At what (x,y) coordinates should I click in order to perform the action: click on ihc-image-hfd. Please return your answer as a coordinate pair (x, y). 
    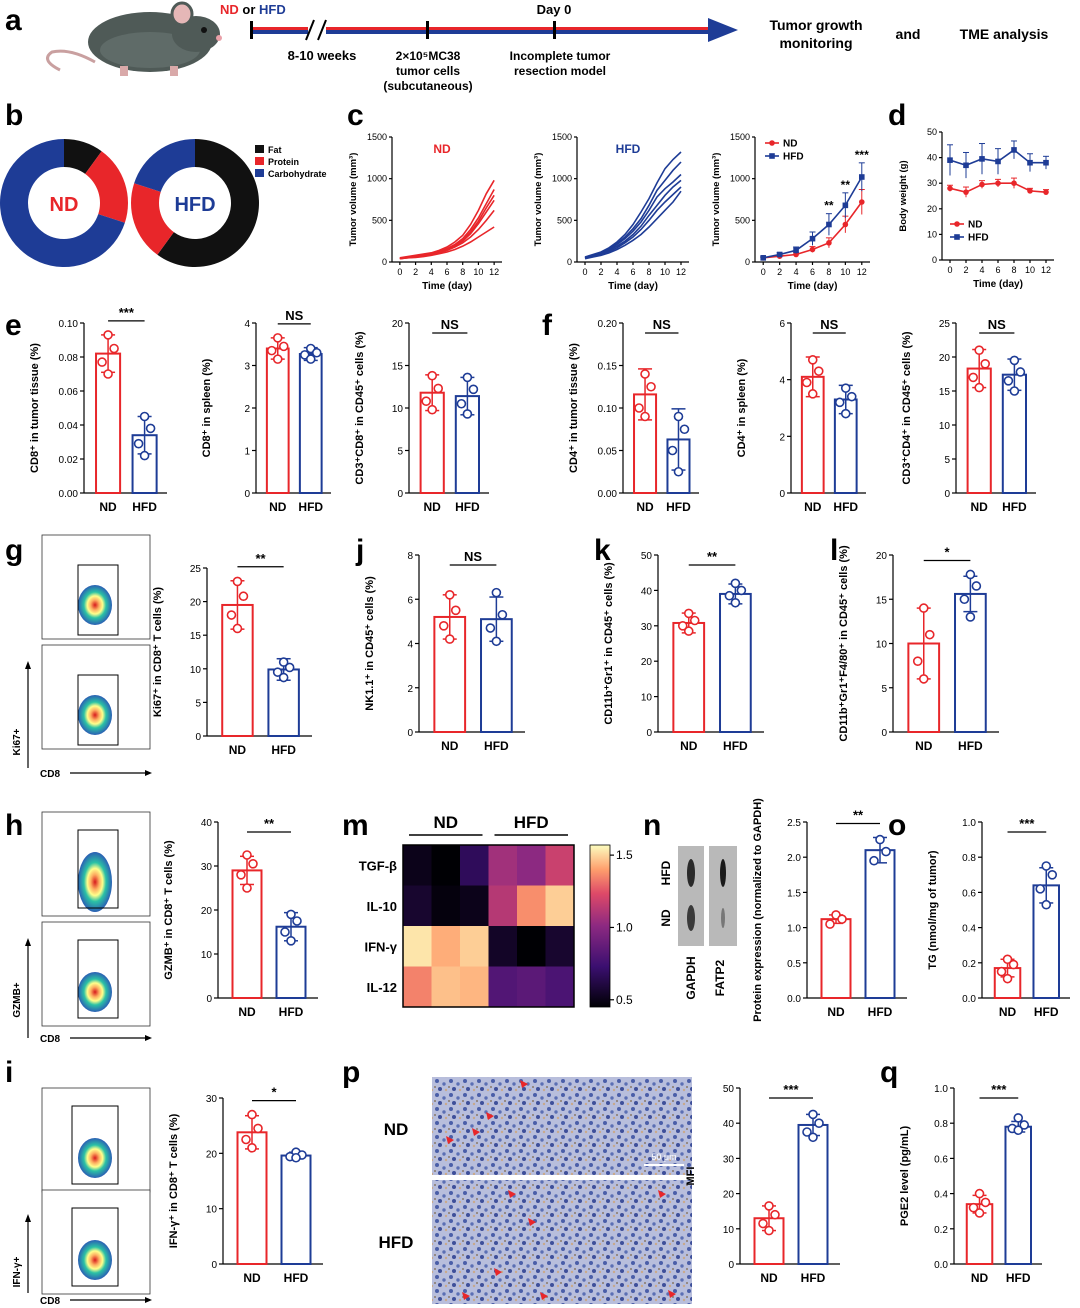
    Looking at the image, I should click on (562, 1242).